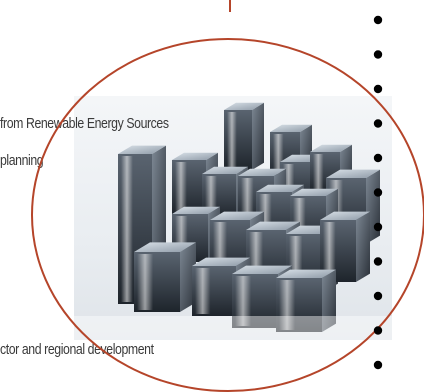 This screenshot has width=424, height=392. I want to click on text-fragment-renewable-energy: from Renewable Energy Sources, so click(84, 123).